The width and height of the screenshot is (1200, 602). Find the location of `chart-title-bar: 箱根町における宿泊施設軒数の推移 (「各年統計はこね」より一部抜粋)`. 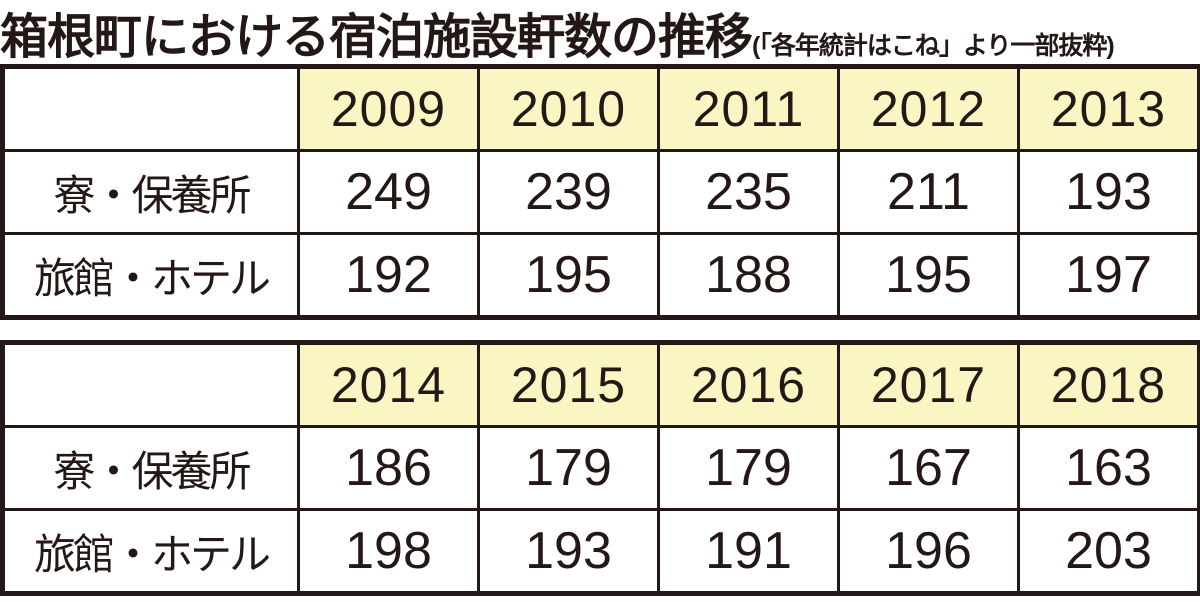

chart-title-bar: 箱根町における宿泊施設軒数の推移 (「各年統計はこね」より一部抜粋) is located at coordinates (600, 31).